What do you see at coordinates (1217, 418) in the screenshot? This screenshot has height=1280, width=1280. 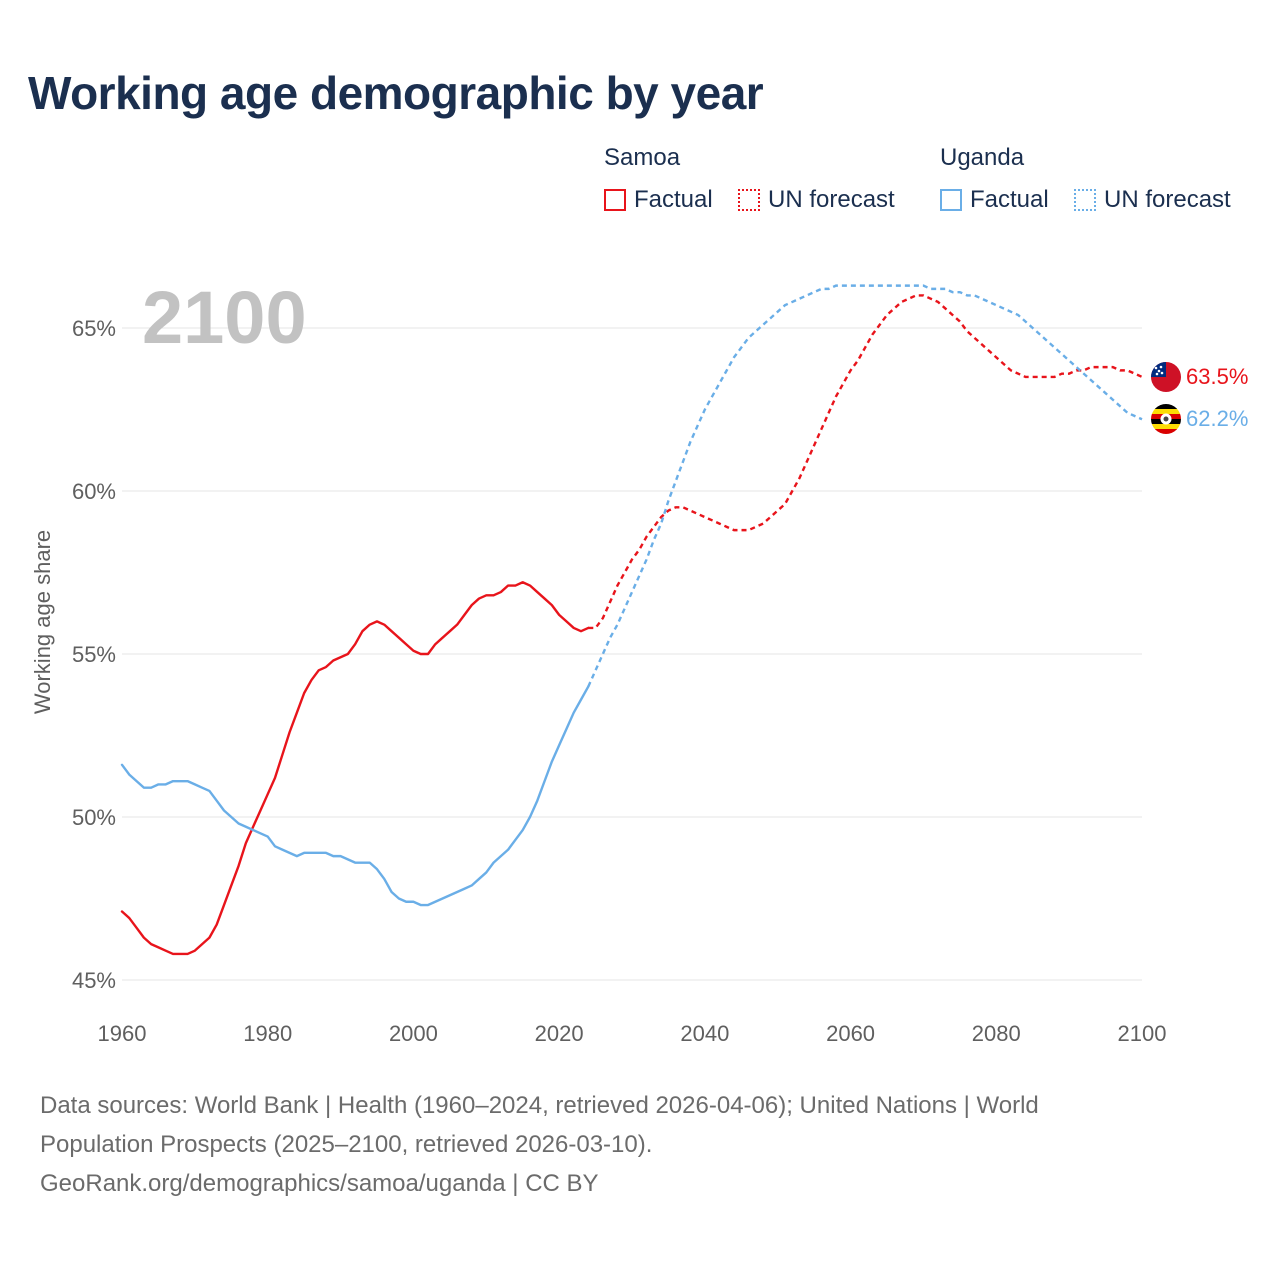 I see `uganda-end-value-label: 62.2%` at bounding box center [1217, 418].